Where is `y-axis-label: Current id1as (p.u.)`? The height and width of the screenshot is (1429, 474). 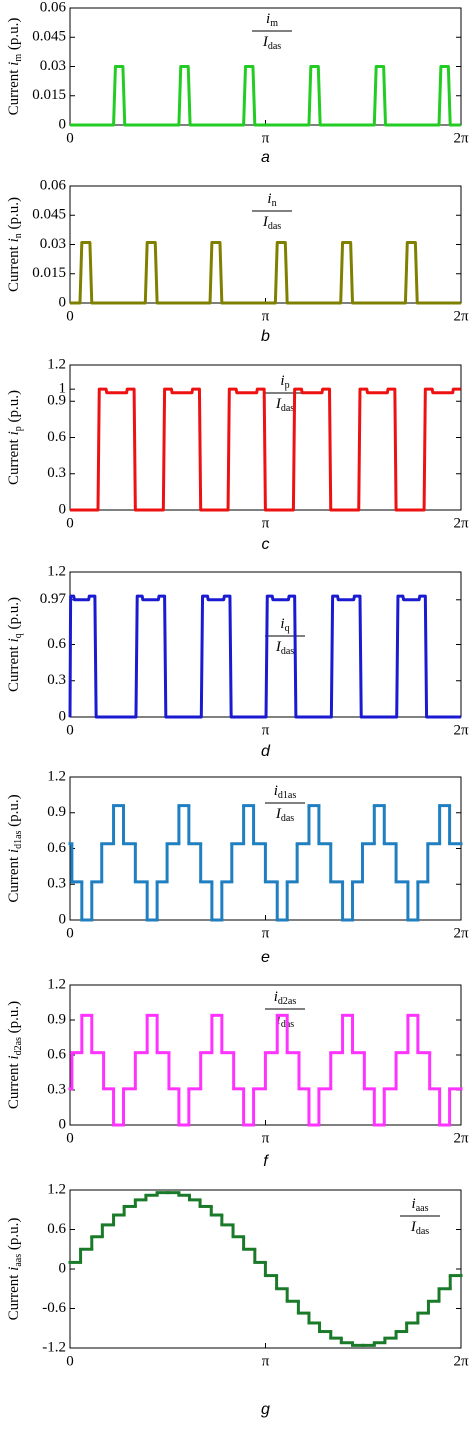
y-axis-label: Current id1as (p.u.) is located at coordinates (15, 848).